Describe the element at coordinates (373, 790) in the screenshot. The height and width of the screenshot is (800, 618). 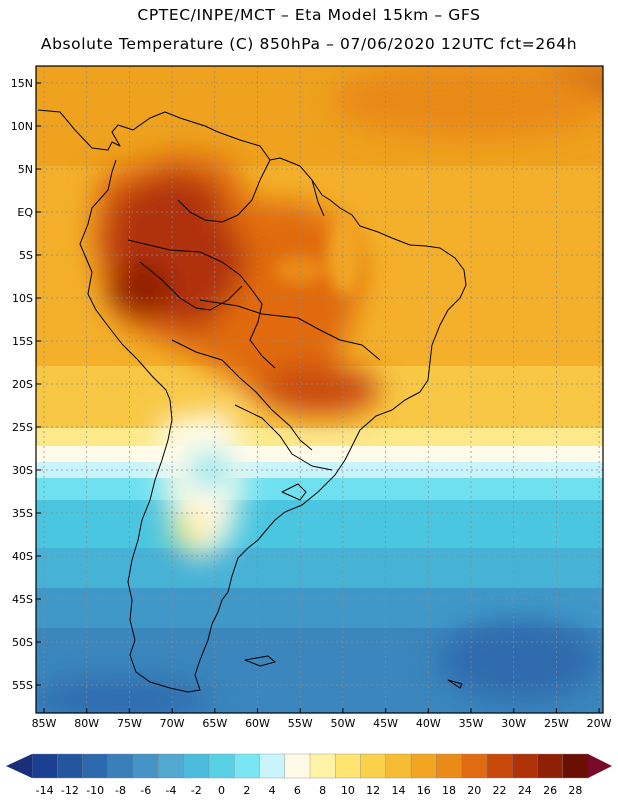
I see `colorbar-label: 12` at that location.